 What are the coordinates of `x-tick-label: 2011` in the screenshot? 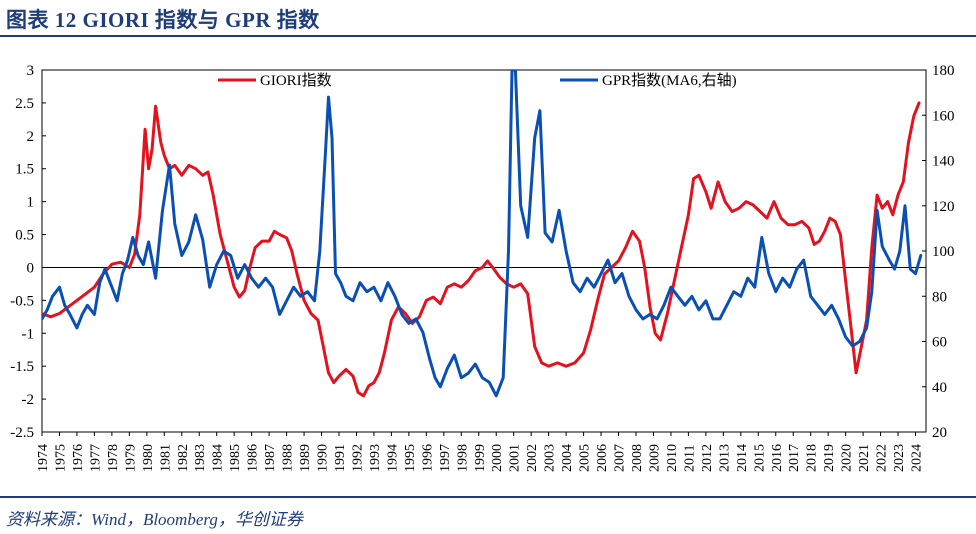 It's located at (689, 458).